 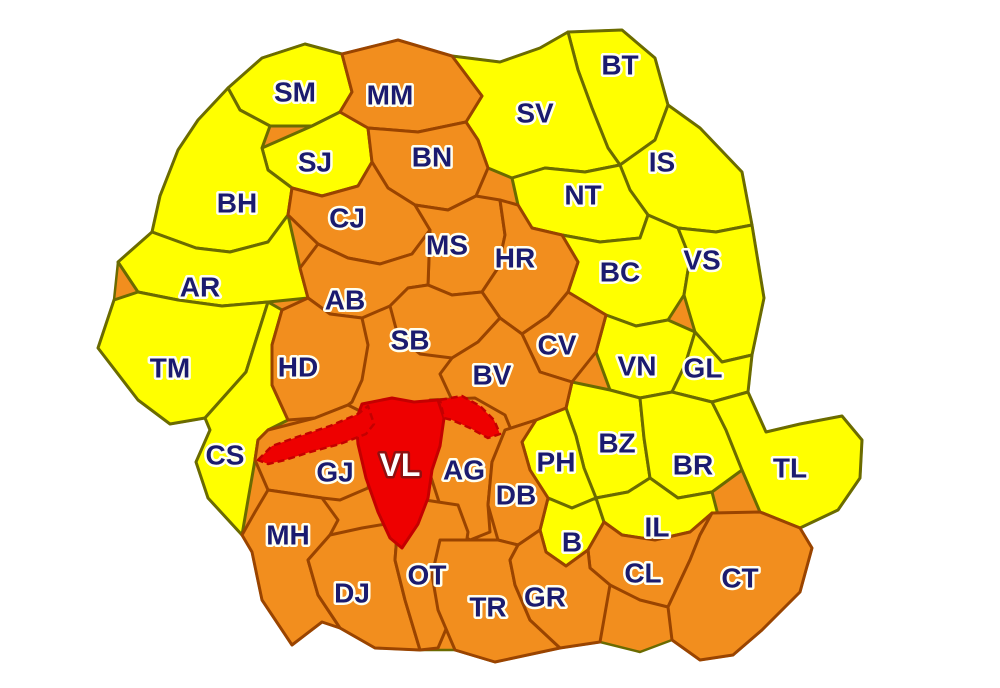 What do you see at coordinates (616, 443) in the screenshot?
I see `county-label-bz: BZ` at bounding box center [616, 443].